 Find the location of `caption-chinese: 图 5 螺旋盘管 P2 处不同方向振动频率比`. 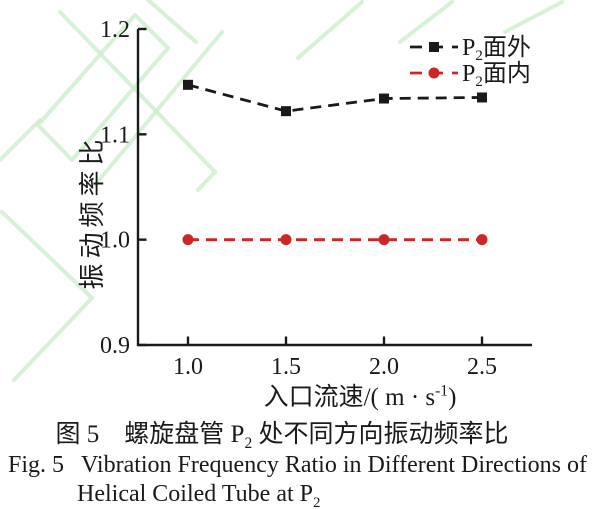

caption-chinese: 图 5 螺旋盘管 P2 处不同方向振动频率比 is located at coordinates (282, 436).